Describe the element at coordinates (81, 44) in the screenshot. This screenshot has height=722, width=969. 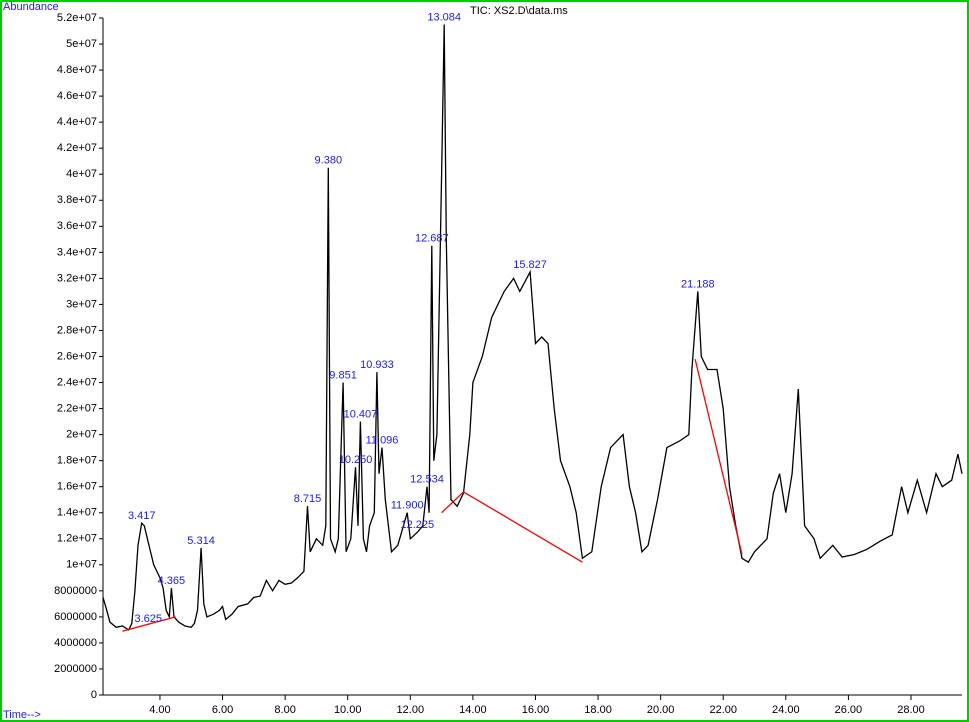
I see `y-tick-label: 5e+07` at that location.